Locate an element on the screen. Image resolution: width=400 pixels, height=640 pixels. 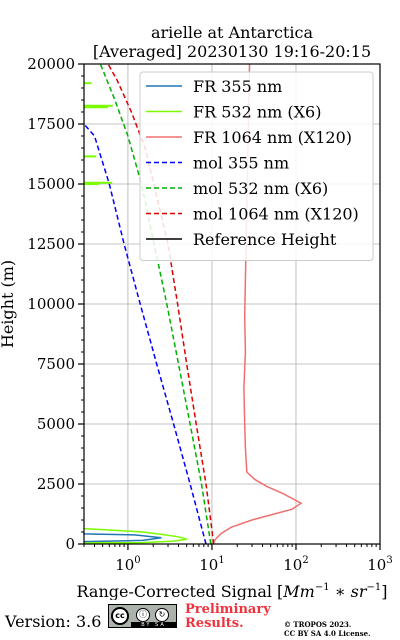
y-tick-label-2: 5000 is located at coordinates (56, 424).